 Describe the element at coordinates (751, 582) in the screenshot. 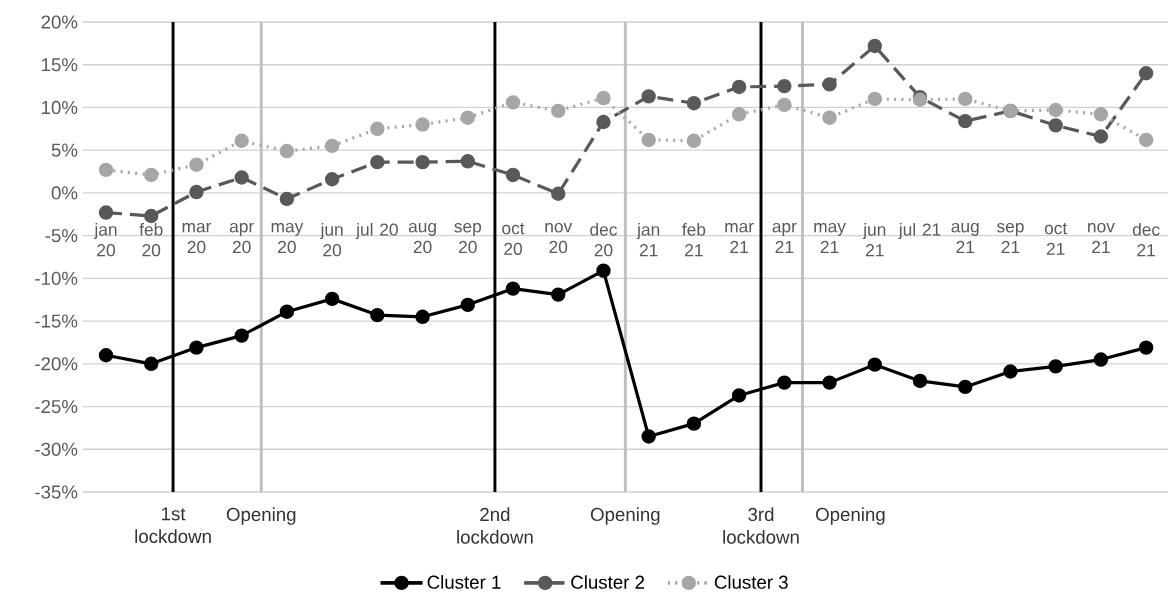

I see `legend-label: Cluster 3` at that location.